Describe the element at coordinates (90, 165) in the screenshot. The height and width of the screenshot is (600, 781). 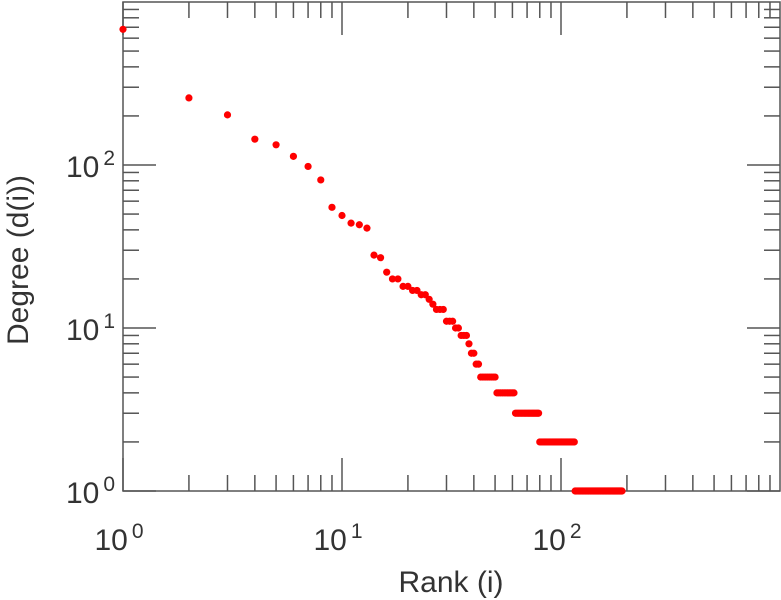
I see `y-tick-label: 10 2` at that location.